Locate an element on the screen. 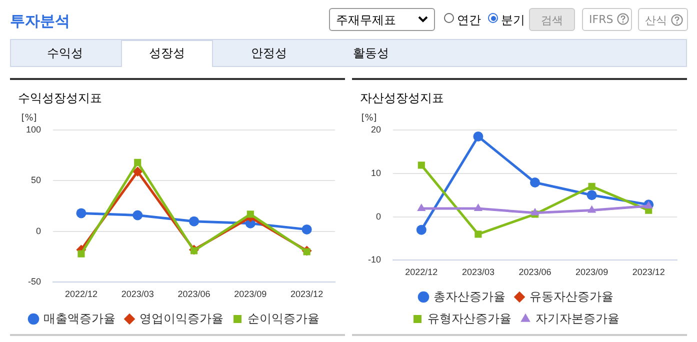 The image size is (697, 342). y-tick-label: 10 is located at coordinates (376, 173).